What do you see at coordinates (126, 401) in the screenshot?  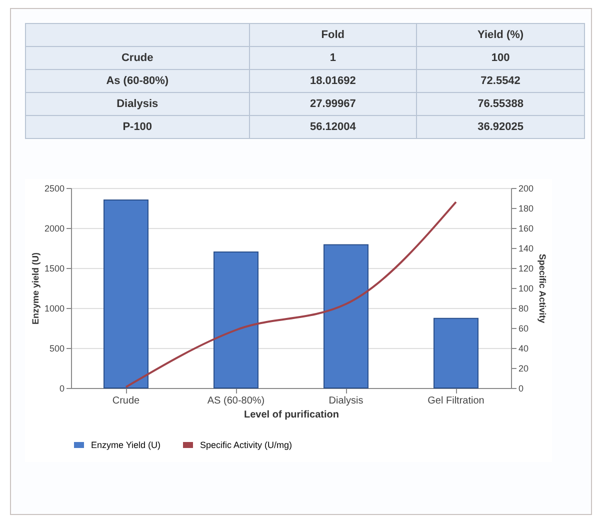 I see `x-tick-label: Crude` at bounding box center [126, 401].